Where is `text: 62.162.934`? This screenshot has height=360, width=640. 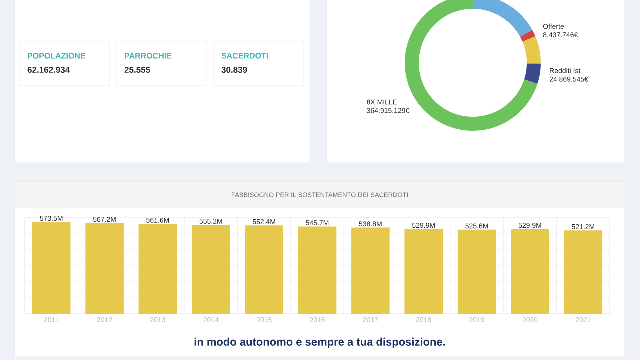
text: 62.162.934 is located at coordinates (49, 70).